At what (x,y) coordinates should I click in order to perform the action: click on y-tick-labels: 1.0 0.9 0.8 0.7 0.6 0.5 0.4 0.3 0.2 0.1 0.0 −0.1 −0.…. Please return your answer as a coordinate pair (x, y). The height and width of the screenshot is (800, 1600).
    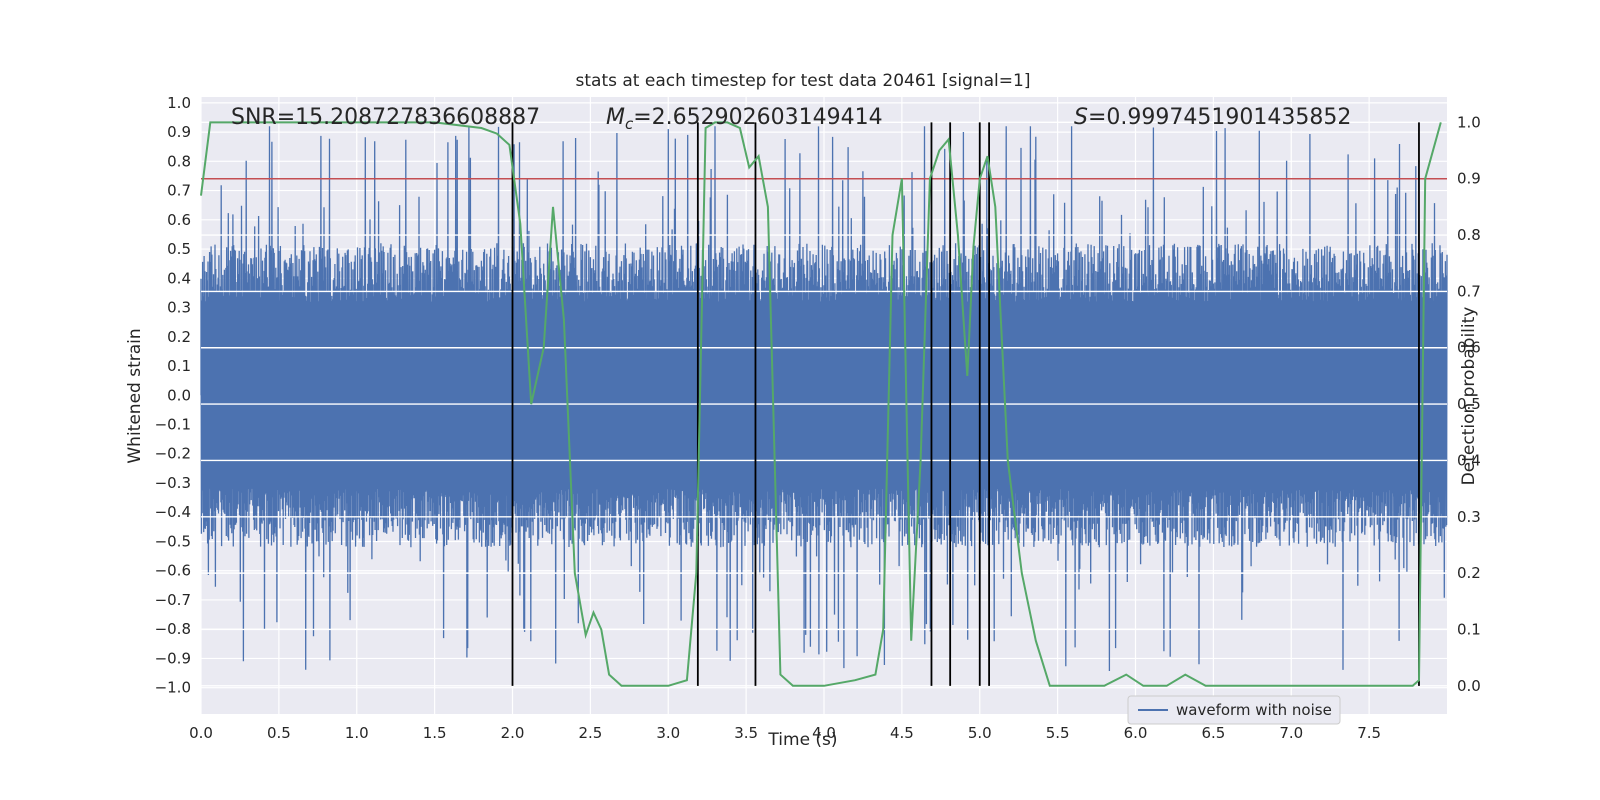
    Looking at the image, I should click on (173, 395).